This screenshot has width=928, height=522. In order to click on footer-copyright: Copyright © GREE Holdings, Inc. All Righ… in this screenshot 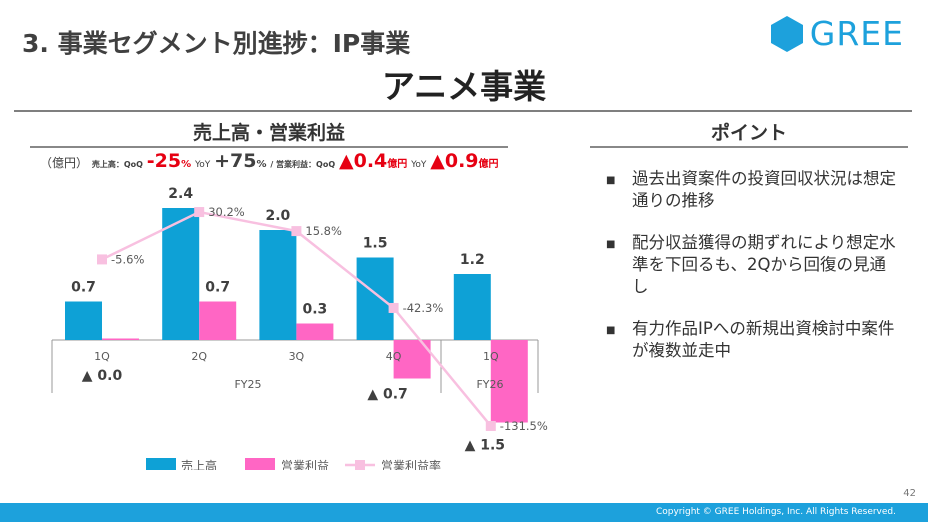, I will do `click(464, 512)`.